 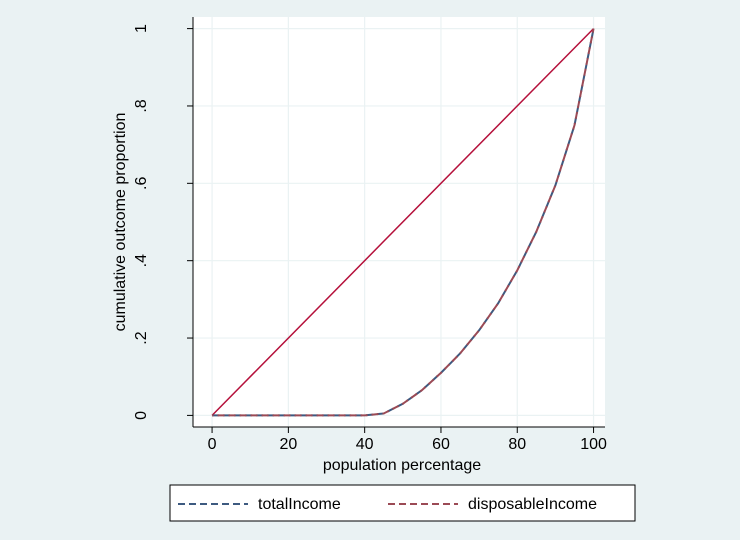 What do you see at coordinates (141, 260) in the screenshot?
I see `y-tick-label: .4` at bounding box center [141, 260].